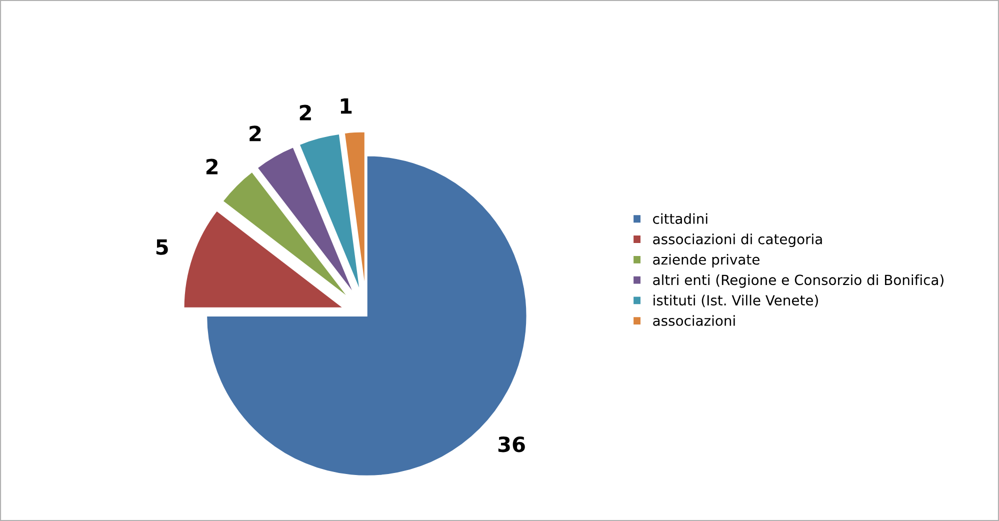  Describe the element at coordinates (798, 281) in the screenshot. I see `legend-label: altri enti (Regione e Consorzio di Bonifica)` at that location.